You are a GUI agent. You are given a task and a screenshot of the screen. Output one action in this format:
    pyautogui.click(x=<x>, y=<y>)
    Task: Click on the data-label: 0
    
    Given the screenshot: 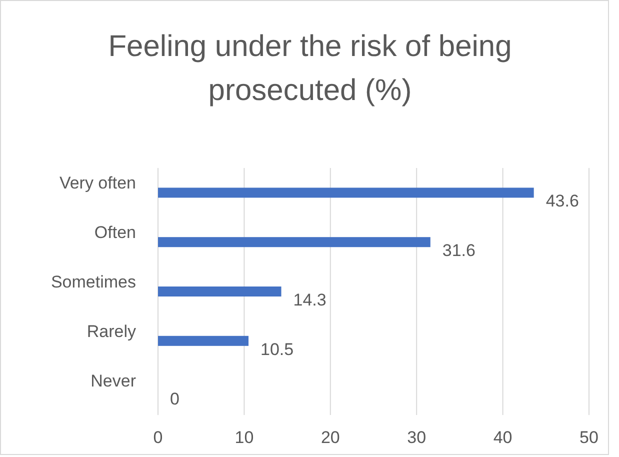 What is the action you would take?
    pyautogui.click(x=175, y=398)
    